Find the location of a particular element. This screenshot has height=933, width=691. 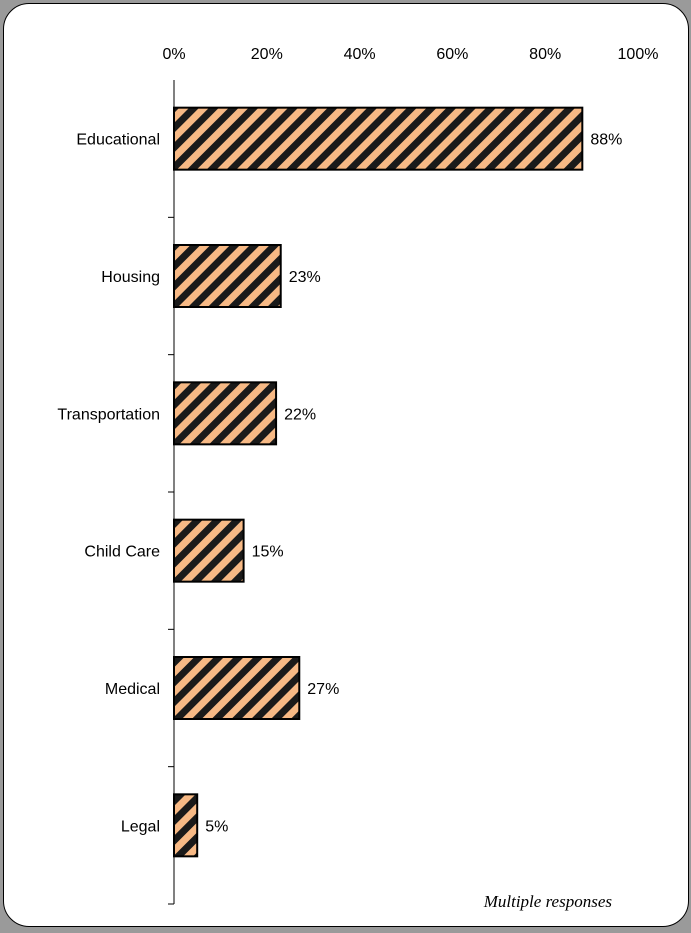

category-label: Transportation is located at coordinates (108, 414).